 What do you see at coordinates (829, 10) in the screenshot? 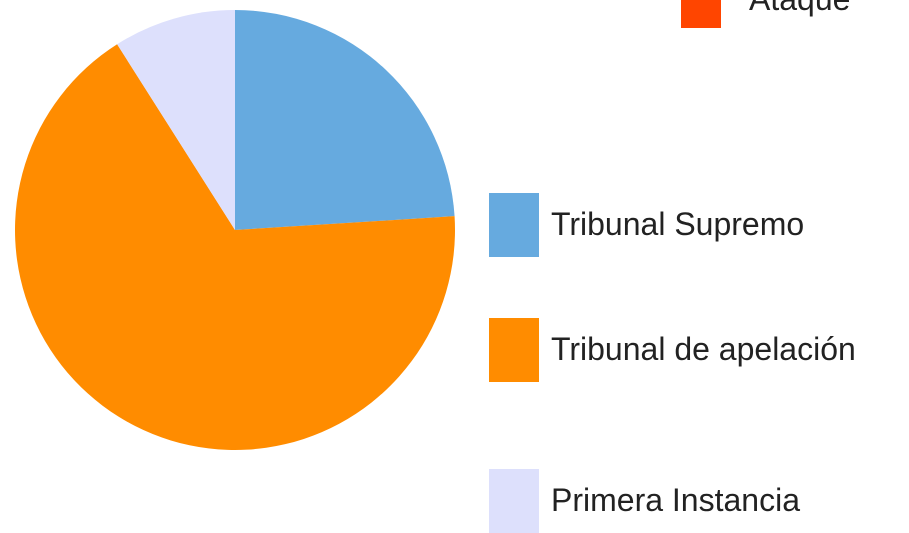
I see `legend-label: Ataque` at bounding box center [829, 10].